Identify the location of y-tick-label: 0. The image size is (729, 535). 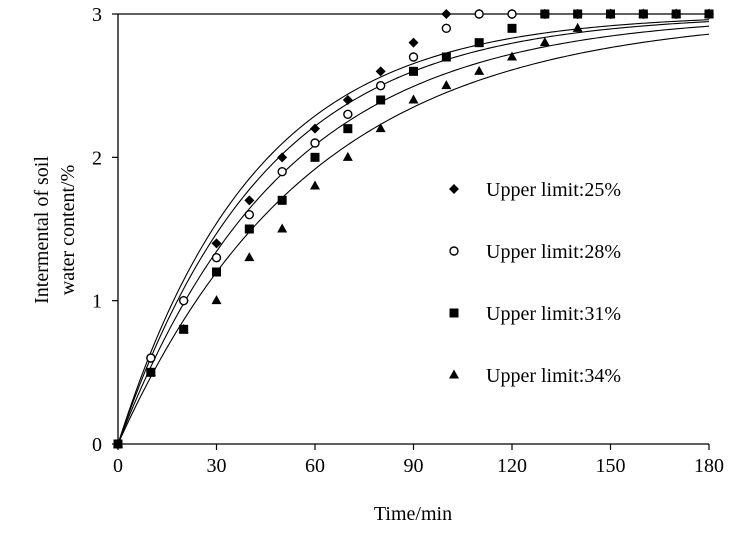
(97, 445).